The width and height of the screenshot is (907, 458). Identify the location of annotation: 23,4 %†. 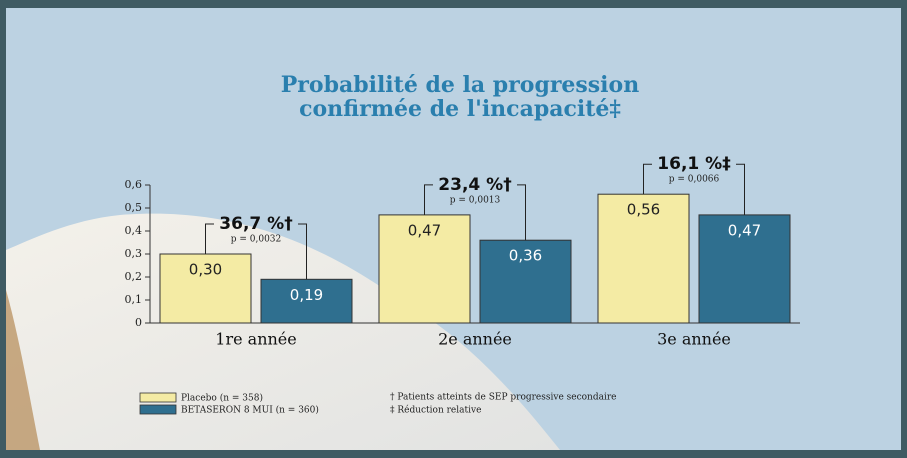
(474, 185).